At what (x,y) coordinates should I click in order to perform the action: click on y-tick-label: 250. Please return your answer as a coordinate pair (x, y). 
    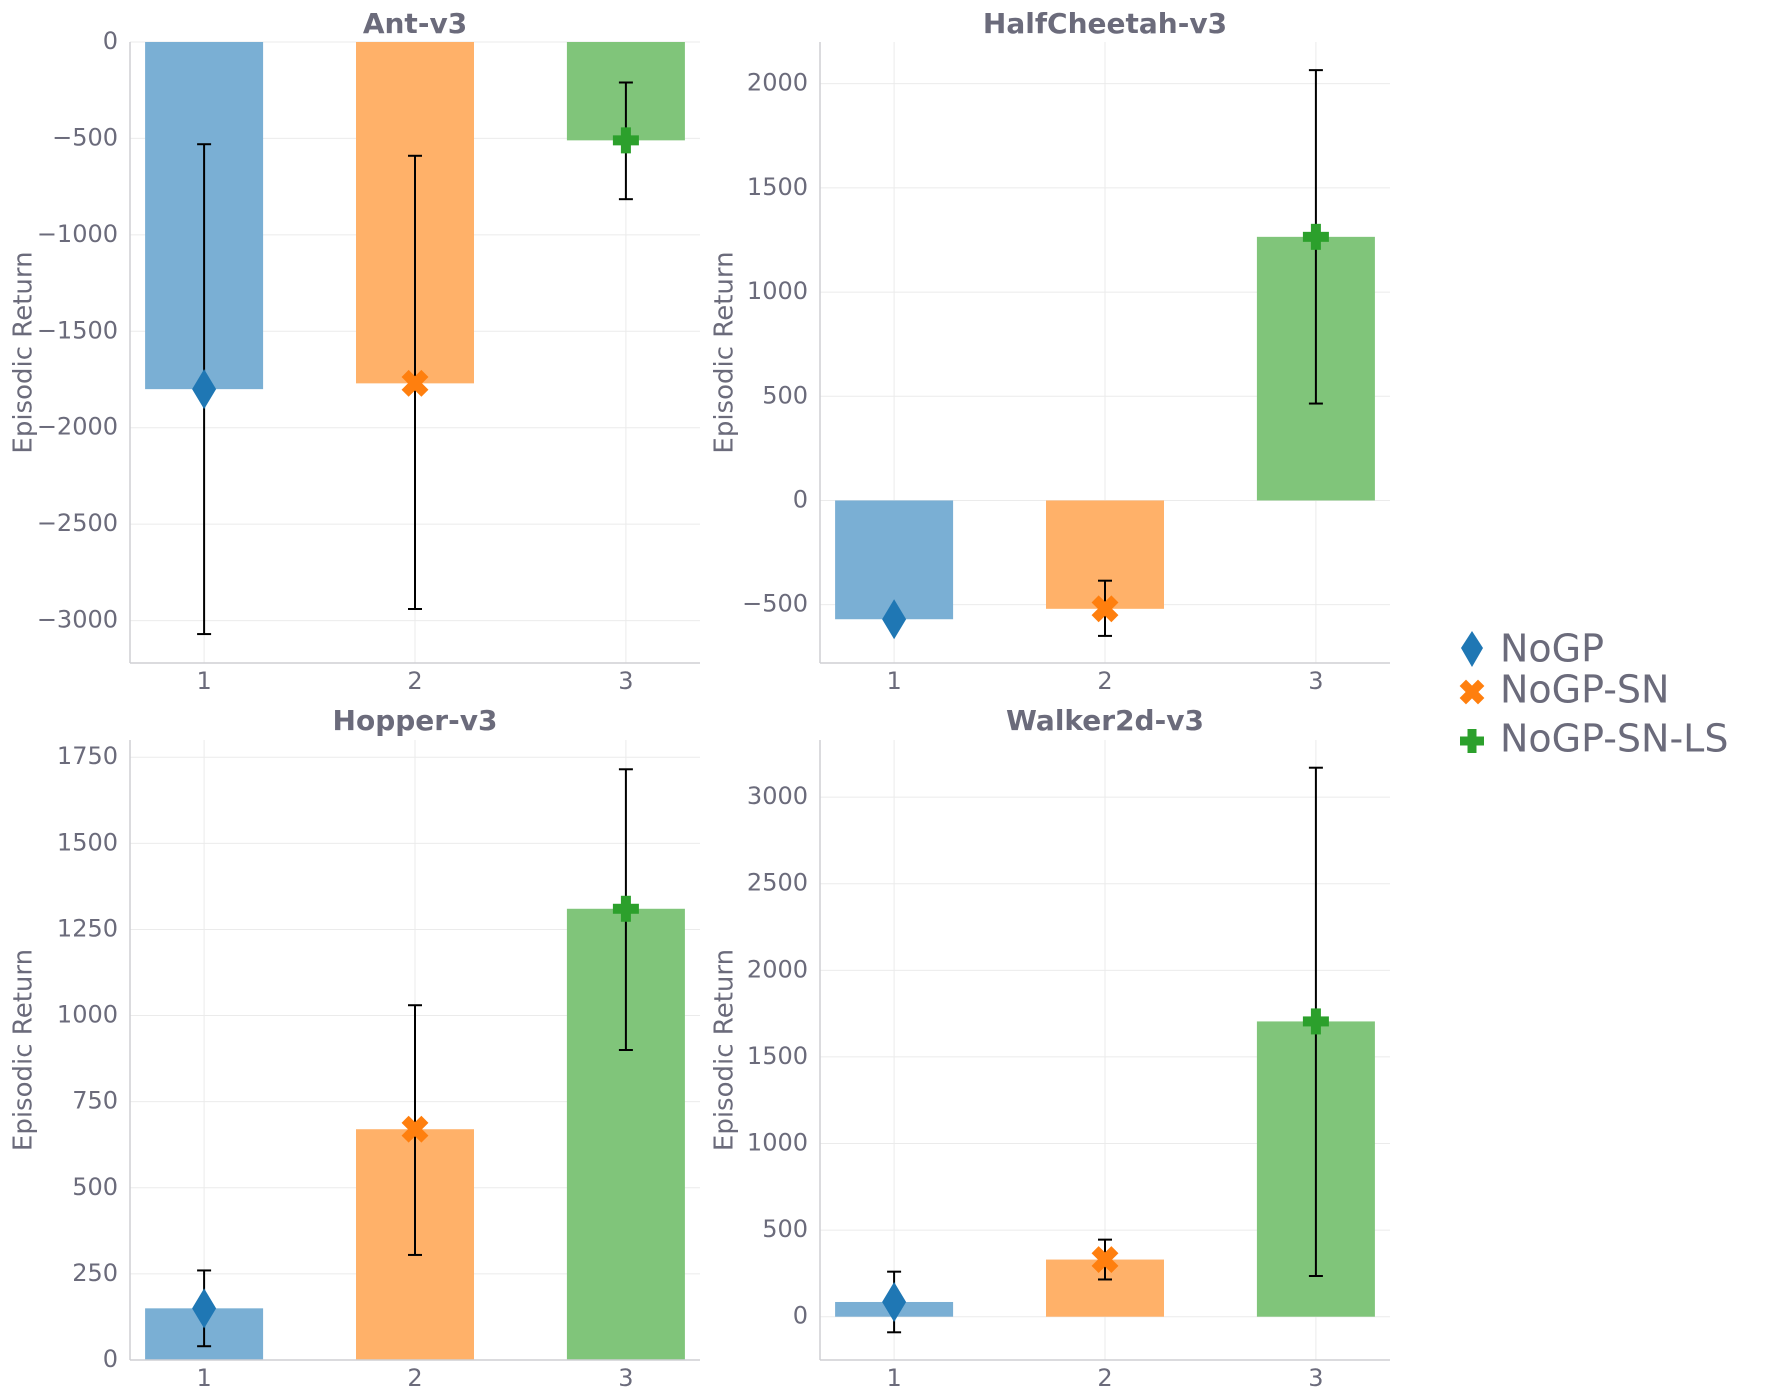
    Looking at the image, I should click on (95, 1273).